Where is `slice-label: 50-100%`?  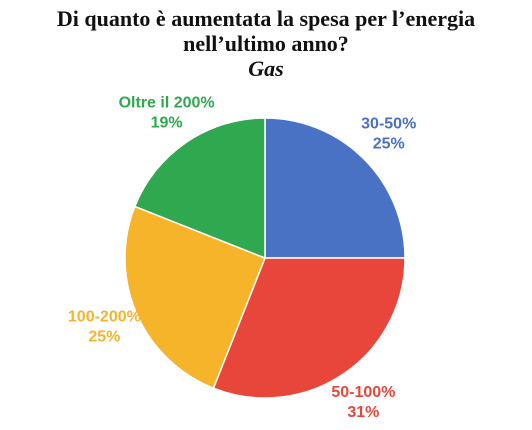 slice-label: 50-100% is located at coordinates (363, 392).